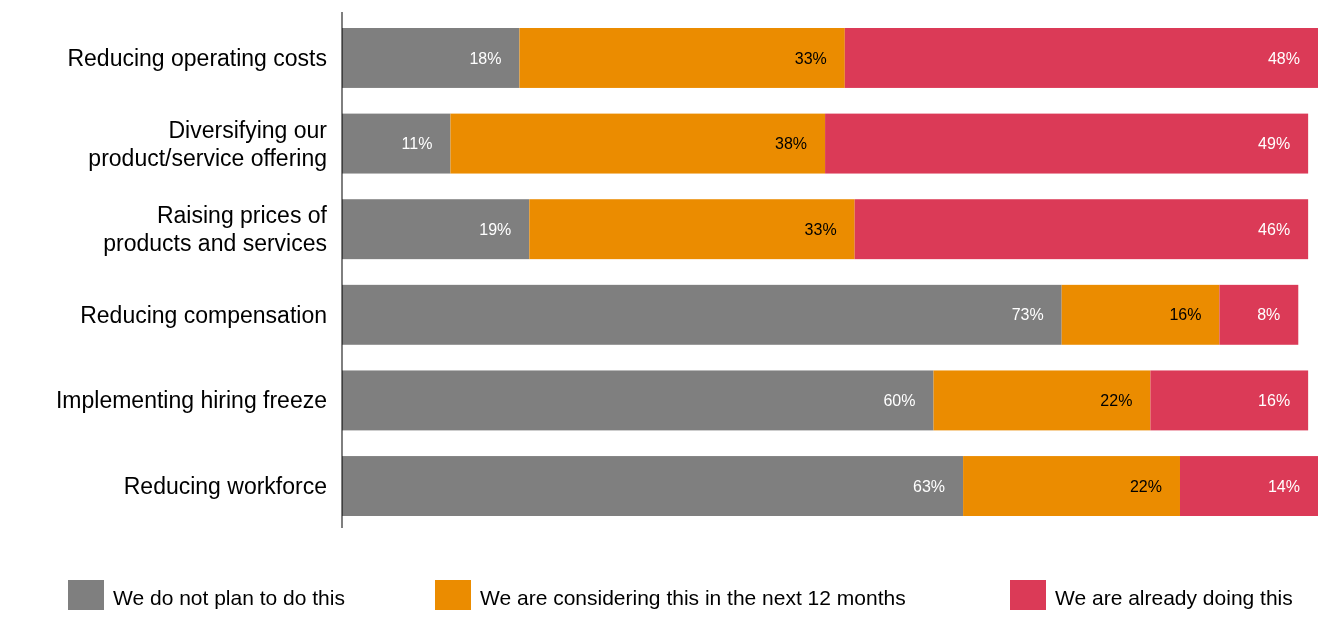  Describe the element at coordinates (1283, 58) in the screenshot. I see `data-label: 48%` at that location.